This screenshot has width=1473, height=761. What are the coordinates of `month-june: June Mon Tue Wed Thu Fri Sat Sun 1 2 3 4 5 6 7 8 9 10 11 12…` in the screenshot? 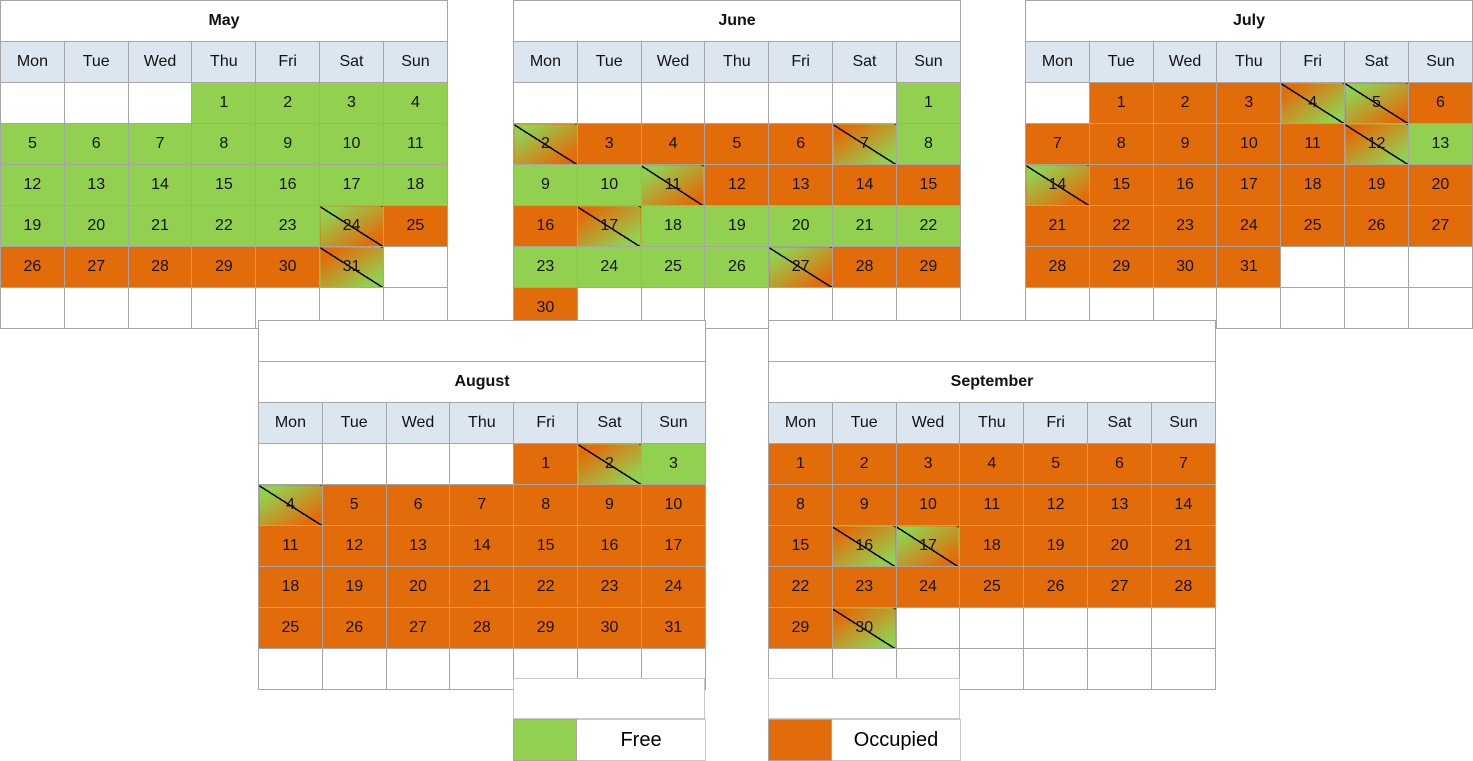 It's located at (737, 164).